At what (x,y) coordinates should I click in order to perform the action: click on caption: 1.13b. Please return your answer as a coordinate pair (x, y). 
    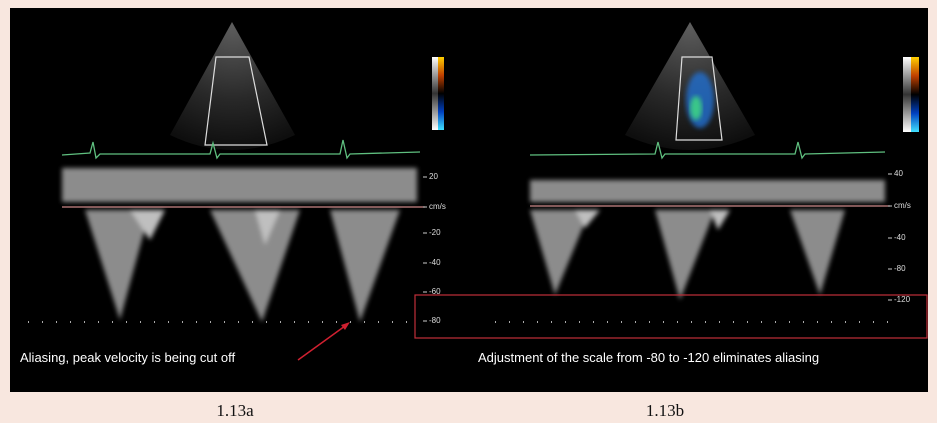
    Looking at the image, I should click on (665, 410).